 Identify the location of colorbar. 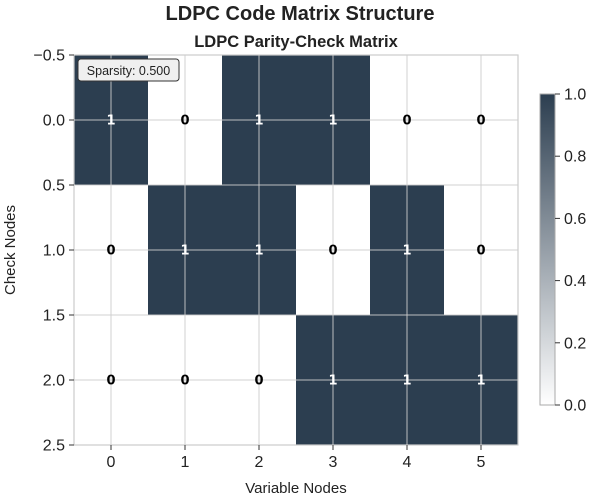
(547, 249).